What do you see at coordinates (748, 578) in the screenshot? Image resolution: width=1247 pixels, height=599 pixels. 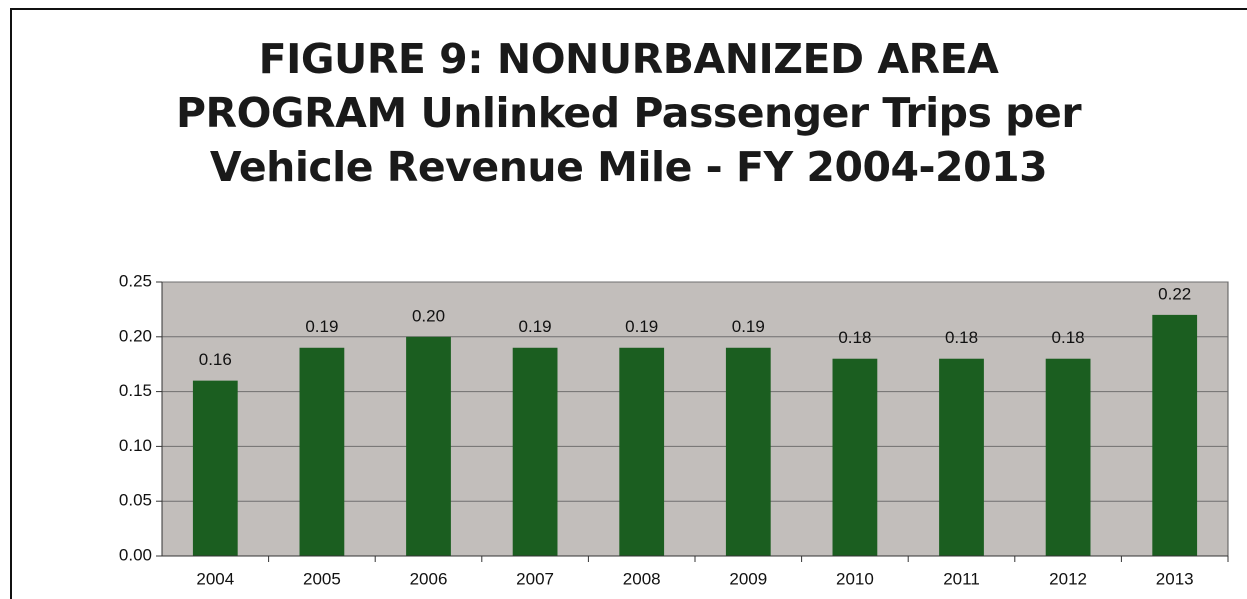 I see `x-tick-label: 2009` at bounding box center [748, 578].